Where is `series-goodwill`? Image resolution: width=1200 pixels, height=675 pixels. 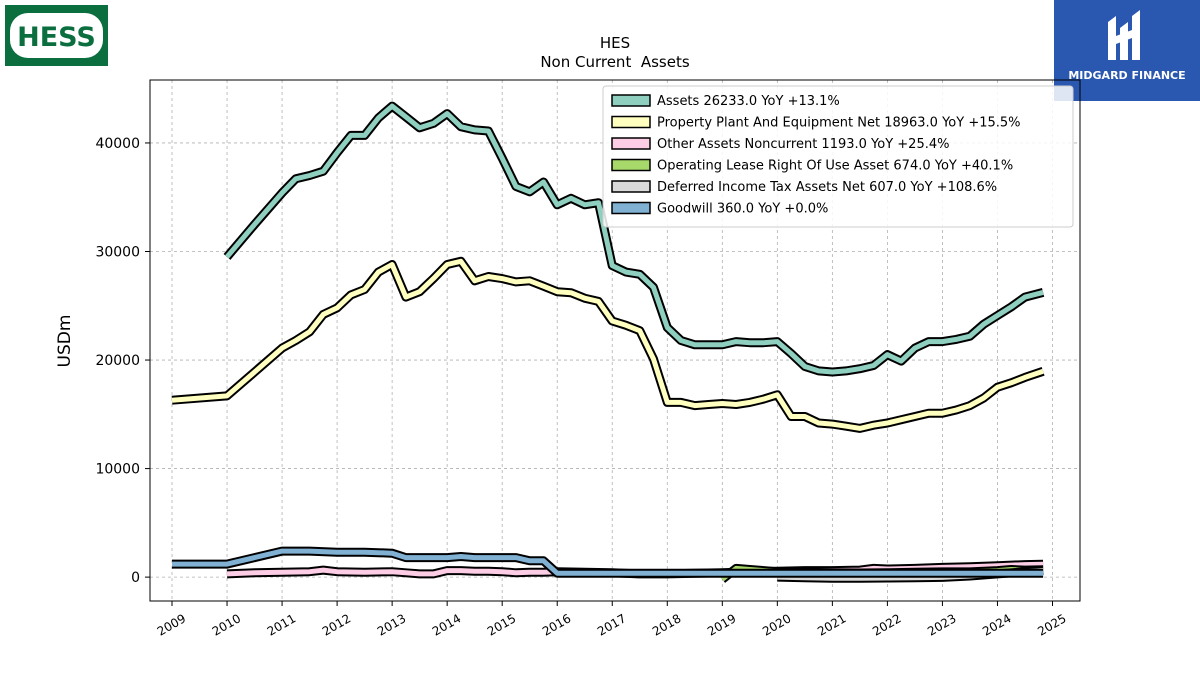 series-goodwill is located at coordinates (608, 562).